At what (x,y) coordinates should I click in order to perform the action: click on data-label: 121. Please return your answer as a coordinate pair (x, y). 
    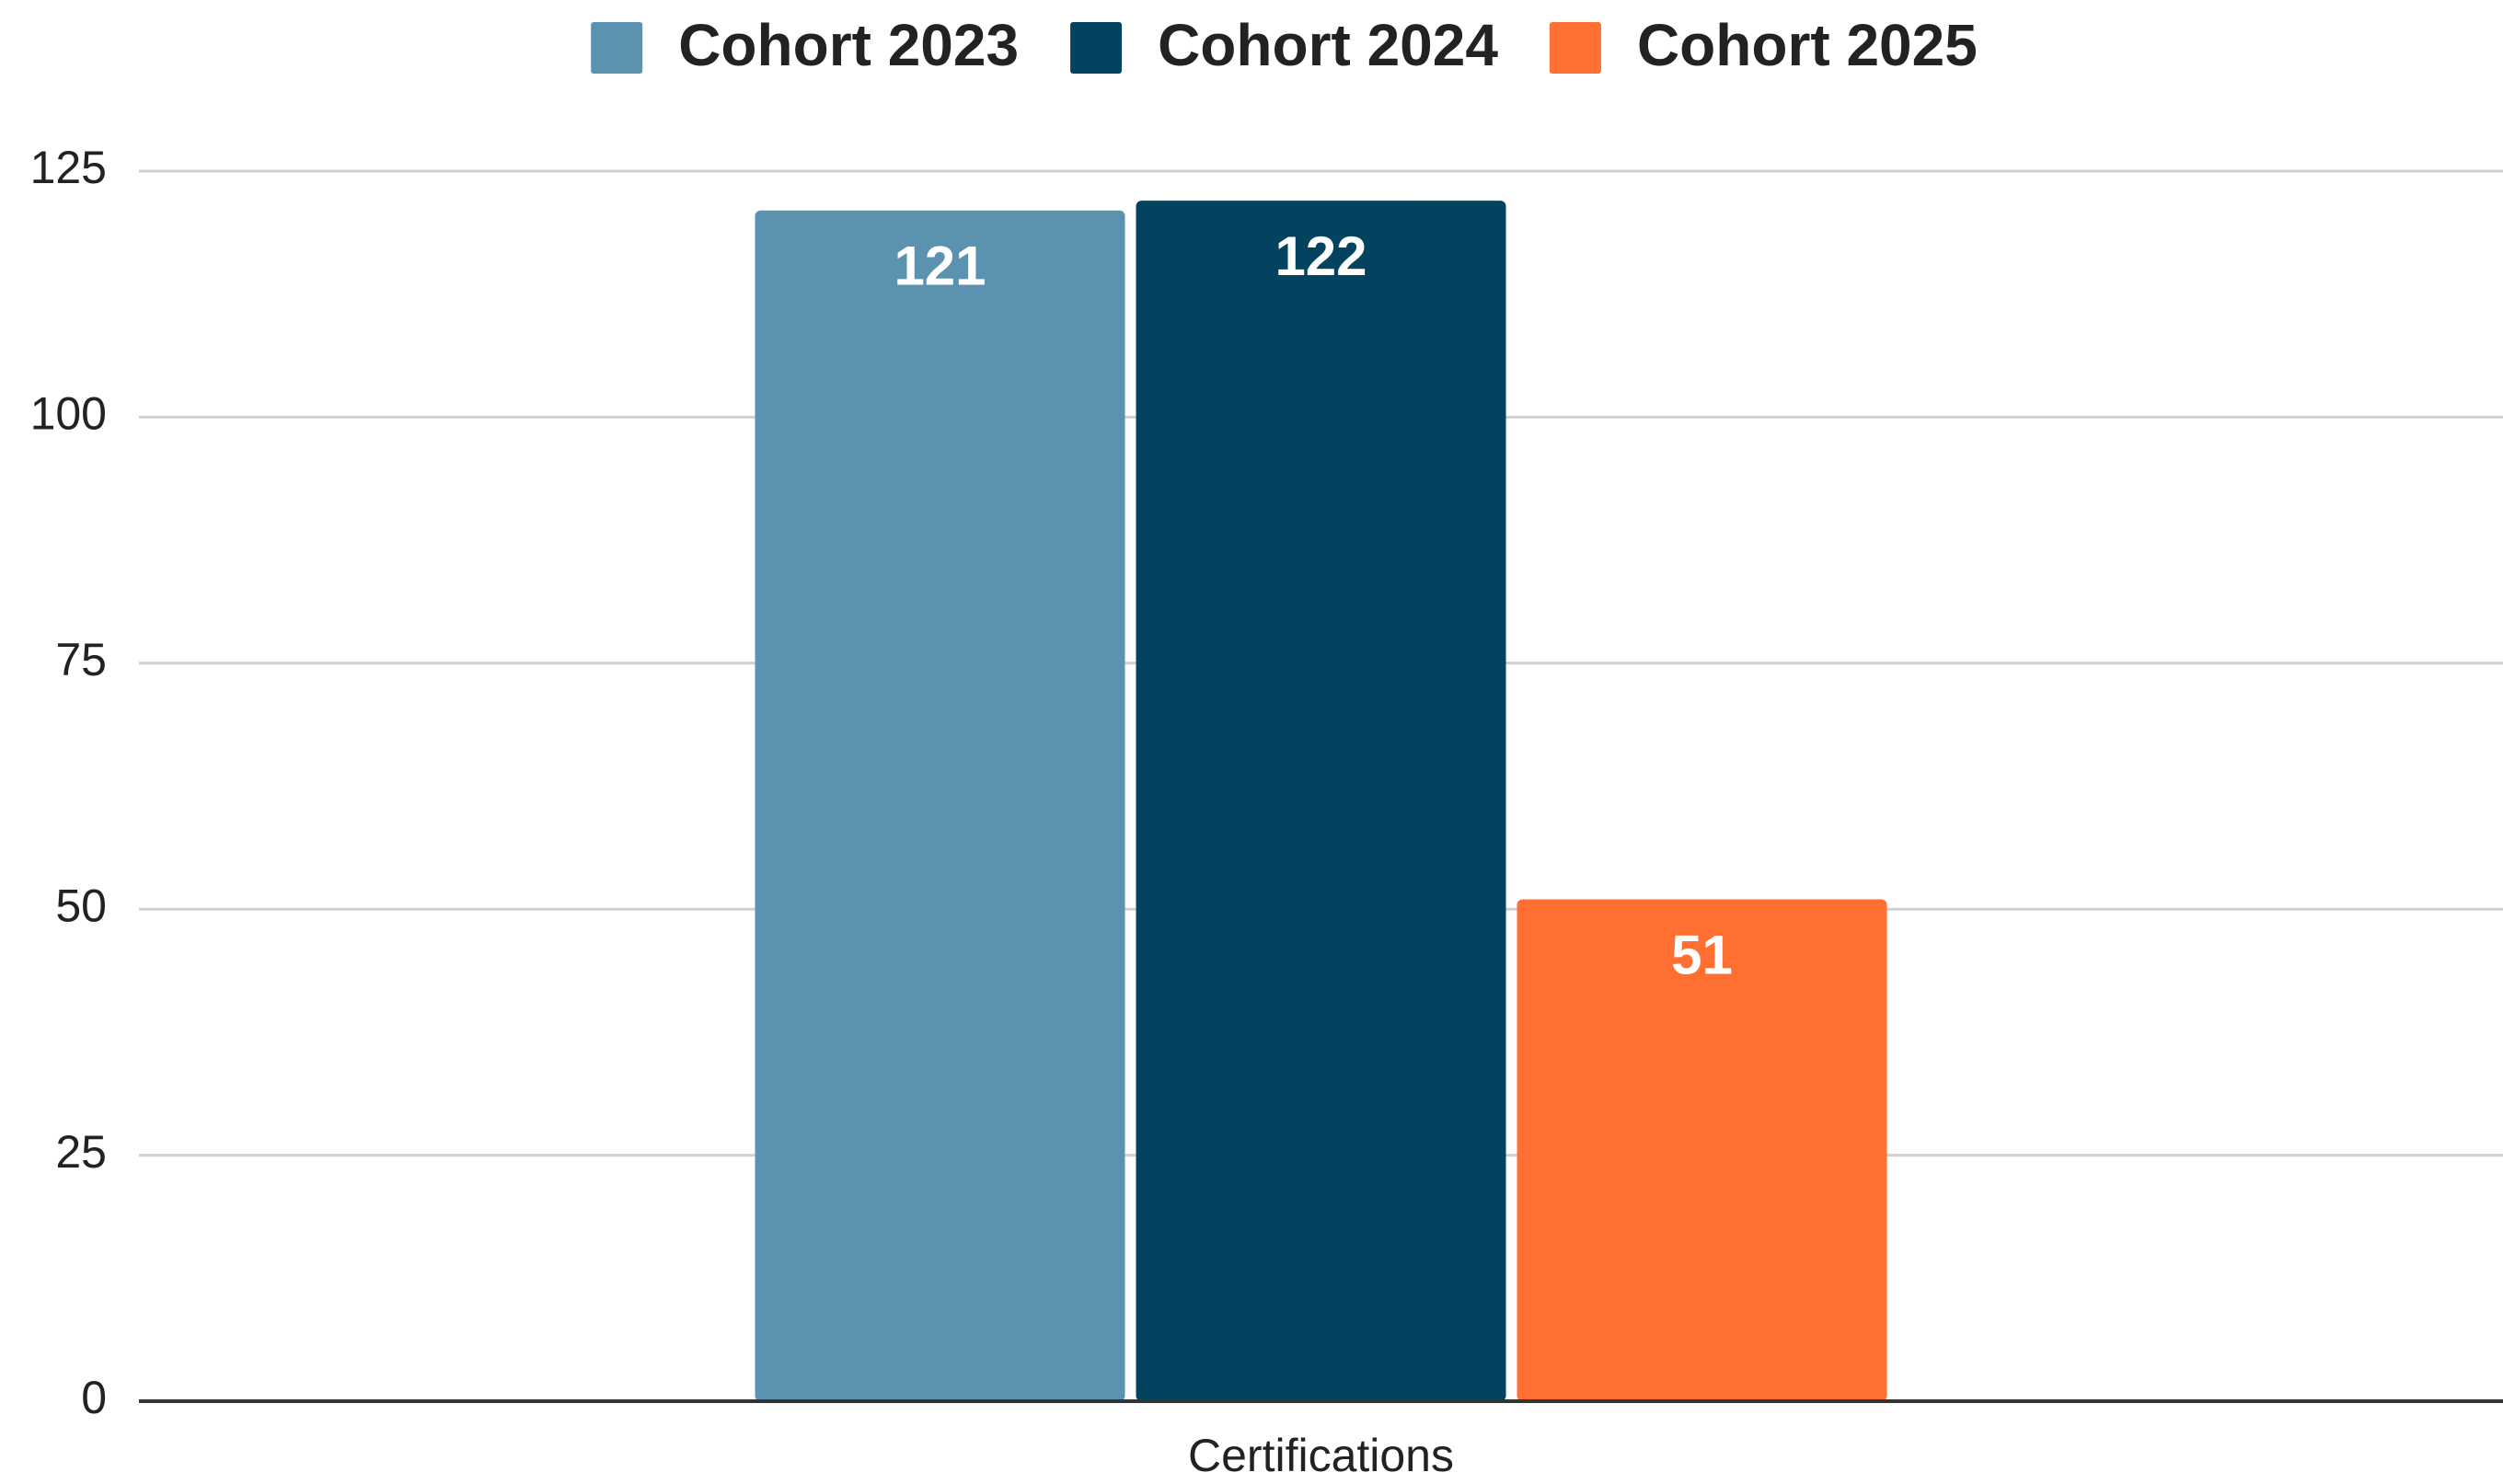
    Looking at the image, I should click on (940, 266).